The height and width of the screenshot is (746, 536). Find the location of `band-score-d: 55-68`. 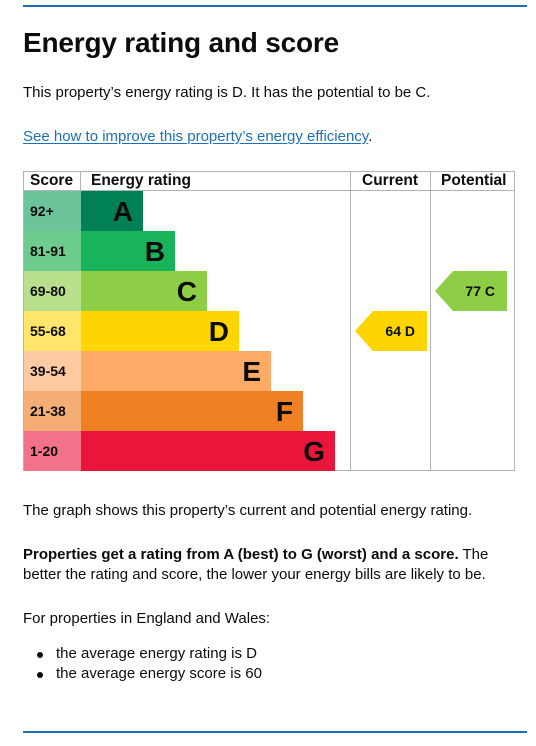

band-score-d: 55-68 is located at coordinates (52, 331).